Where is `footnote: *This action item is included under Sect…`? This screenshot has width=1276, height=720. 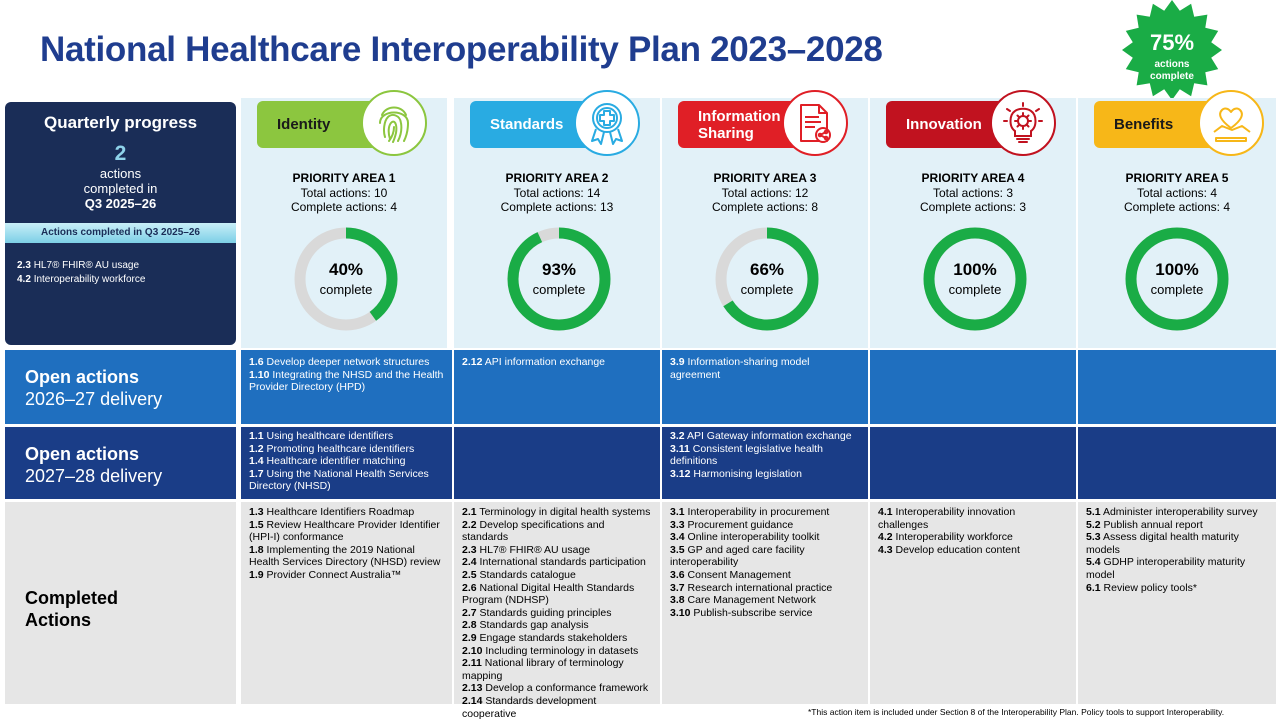 footnote: *This action item is included under Sect… is located at coordinates (1016, 712).